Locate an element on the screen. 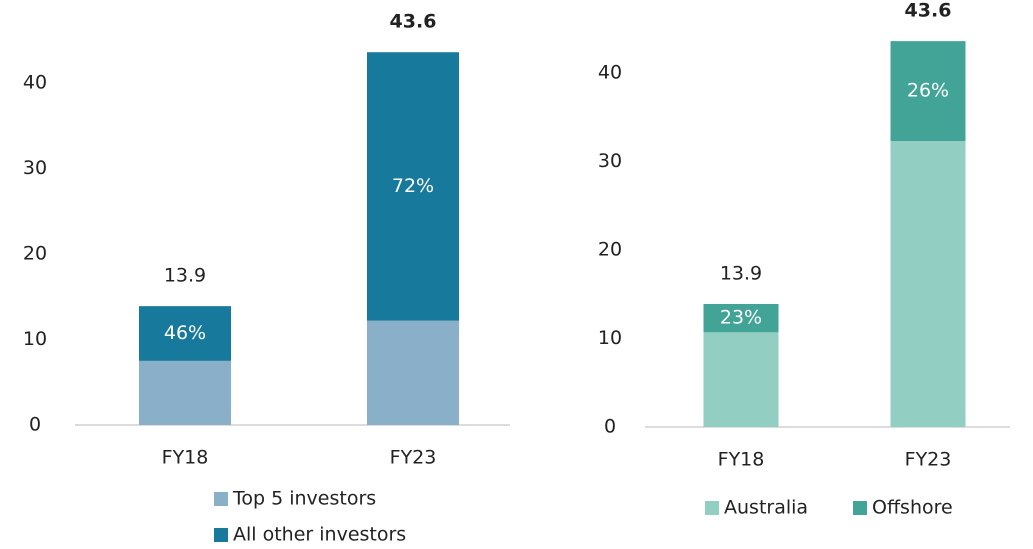 The height and width of the screenshot is (549, 1033). segment-label: 46% is located at coordinates (185, 333).